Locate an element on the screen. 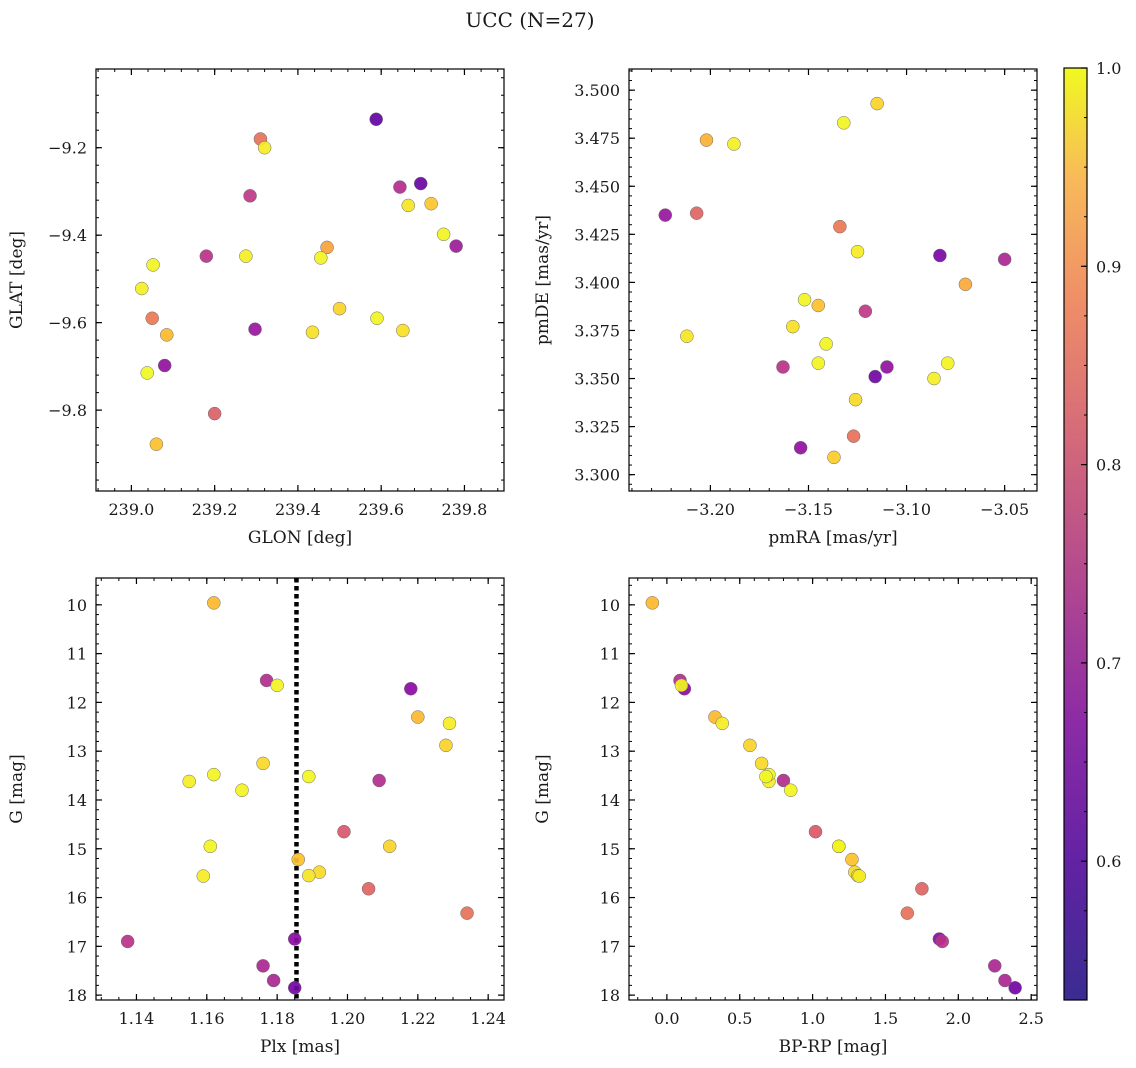 The height and width of the screenshot is (1068, 1136). x-tick-label: 239.0 is located at coordinates (131, 509).